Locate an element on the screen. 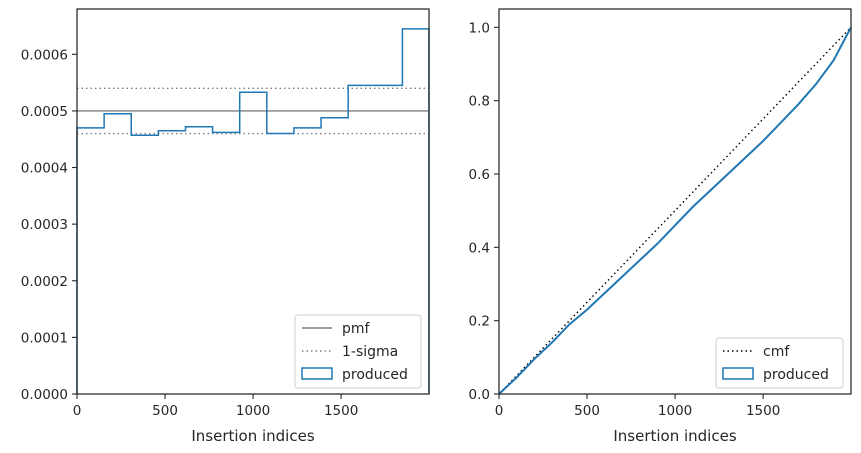  y-tick-label: 0.0002 is located at coordinates (44, 282).